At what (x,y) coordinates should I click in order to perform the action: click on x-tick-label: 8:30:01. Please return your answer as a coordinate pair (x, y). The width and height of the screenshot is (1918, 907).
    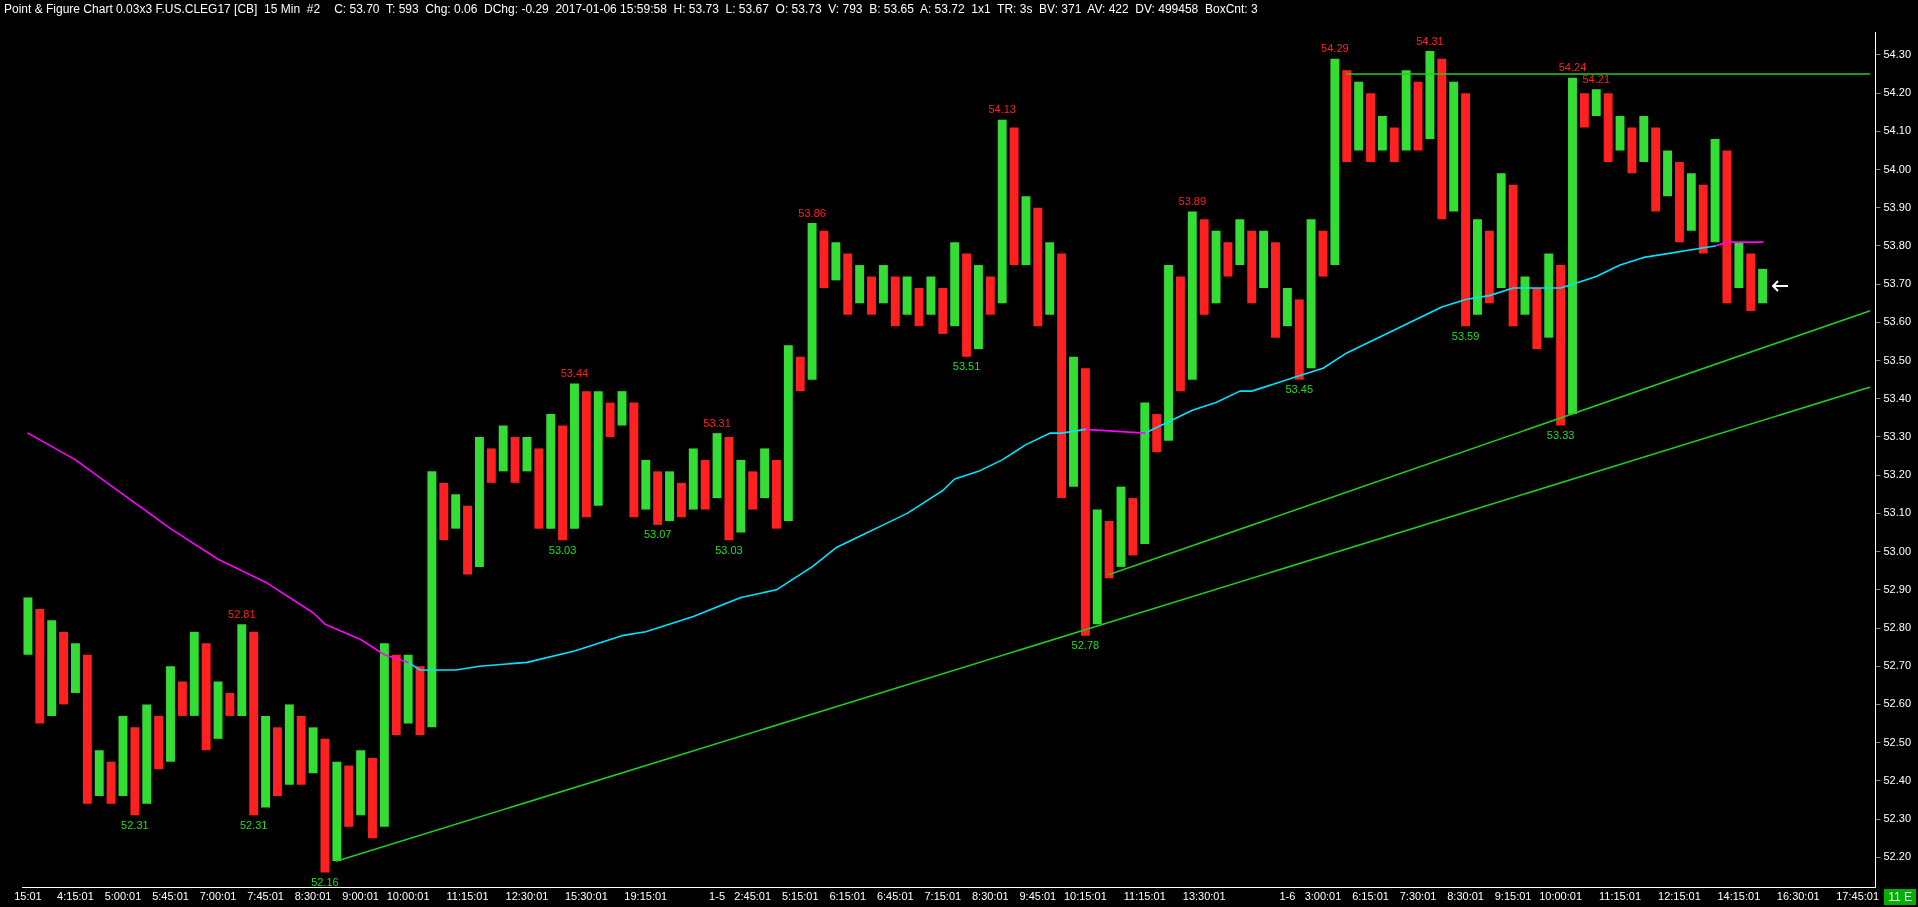
    Looking at the image, I should click on (1465, 896).